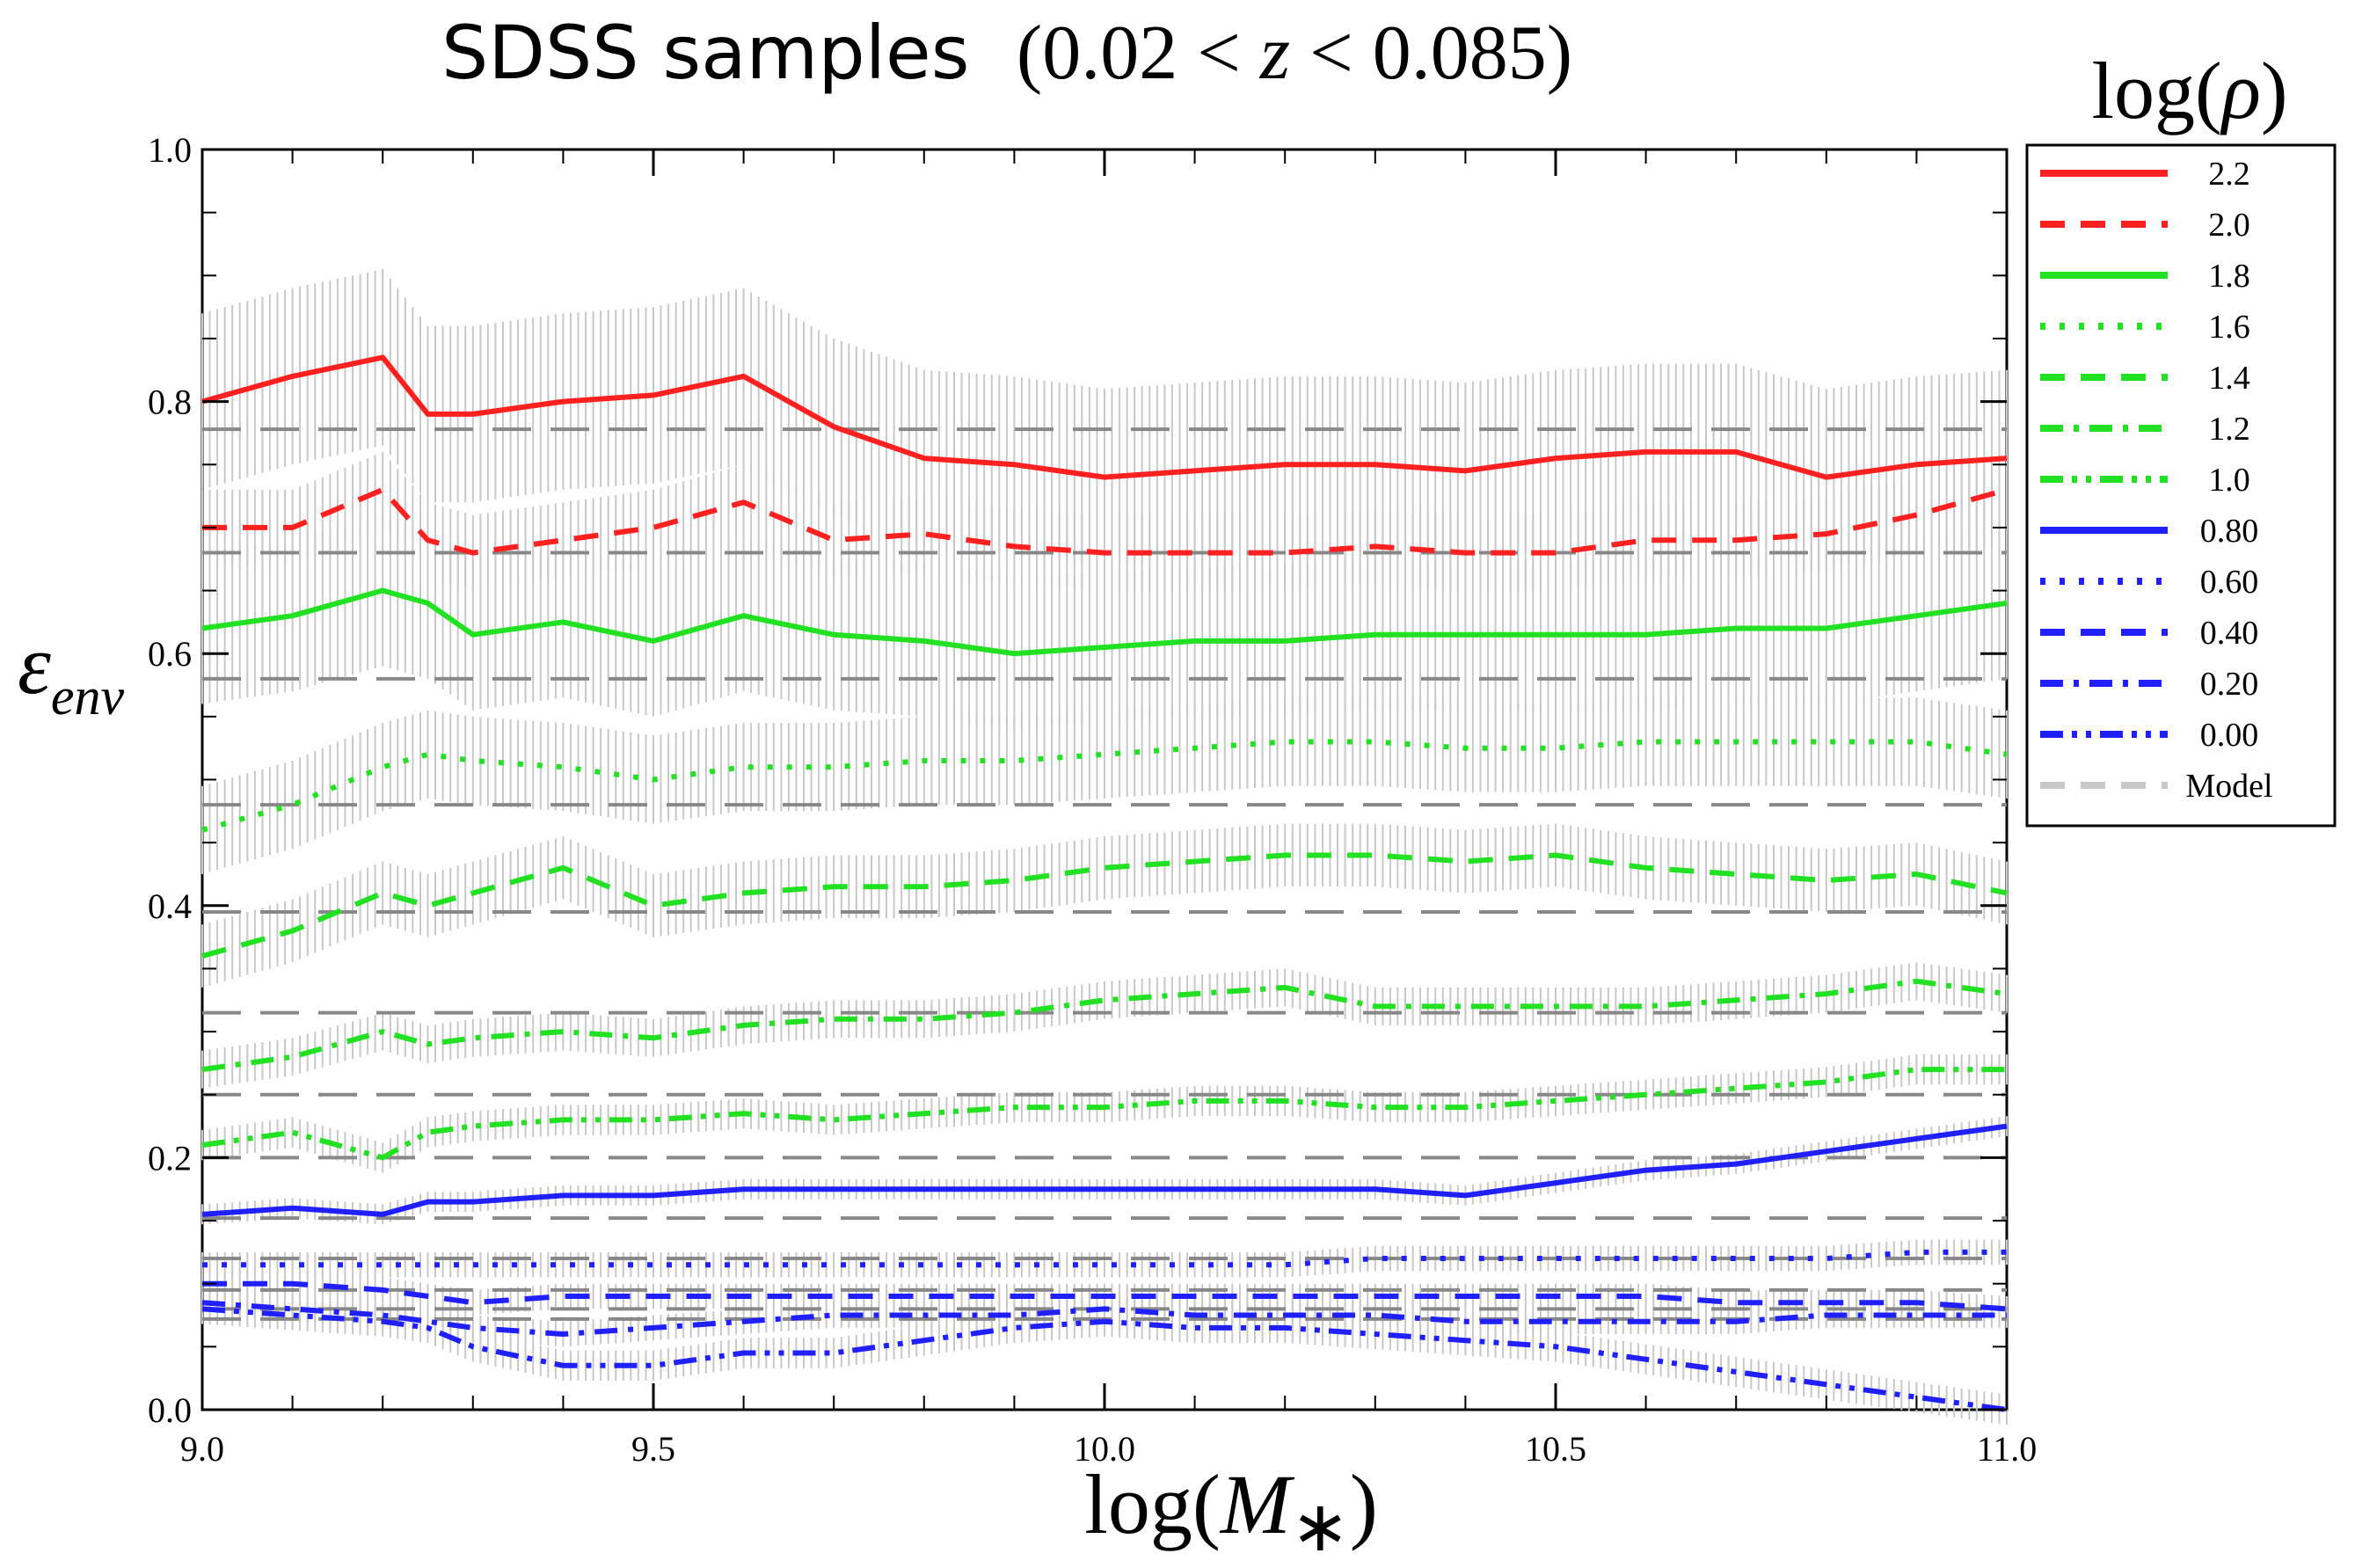  I want to click on legend-label-0.60: 0.60, so click(2229, 582).